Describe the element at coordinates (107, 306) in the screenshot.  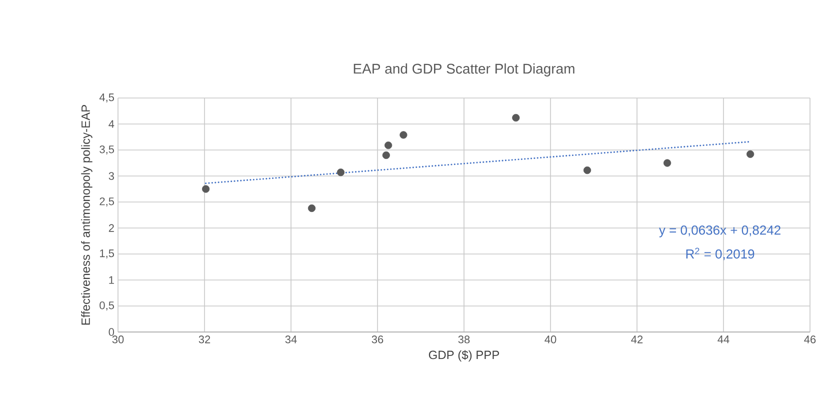
I see `y-tick-label: 0,5` at that location.